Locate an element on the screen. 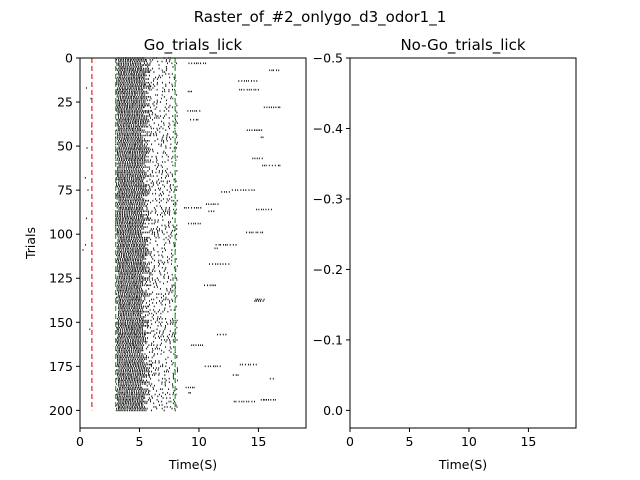 The image size is (640, 480). y-tick-label: 75 is located at coordinates (65, 190).